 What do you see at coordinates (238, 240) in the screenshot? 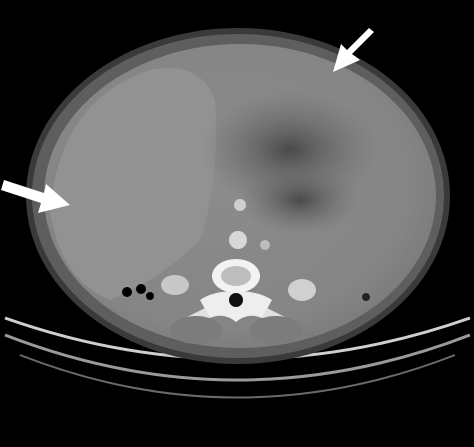
I see `aorta` at bounding box center [238, 240].